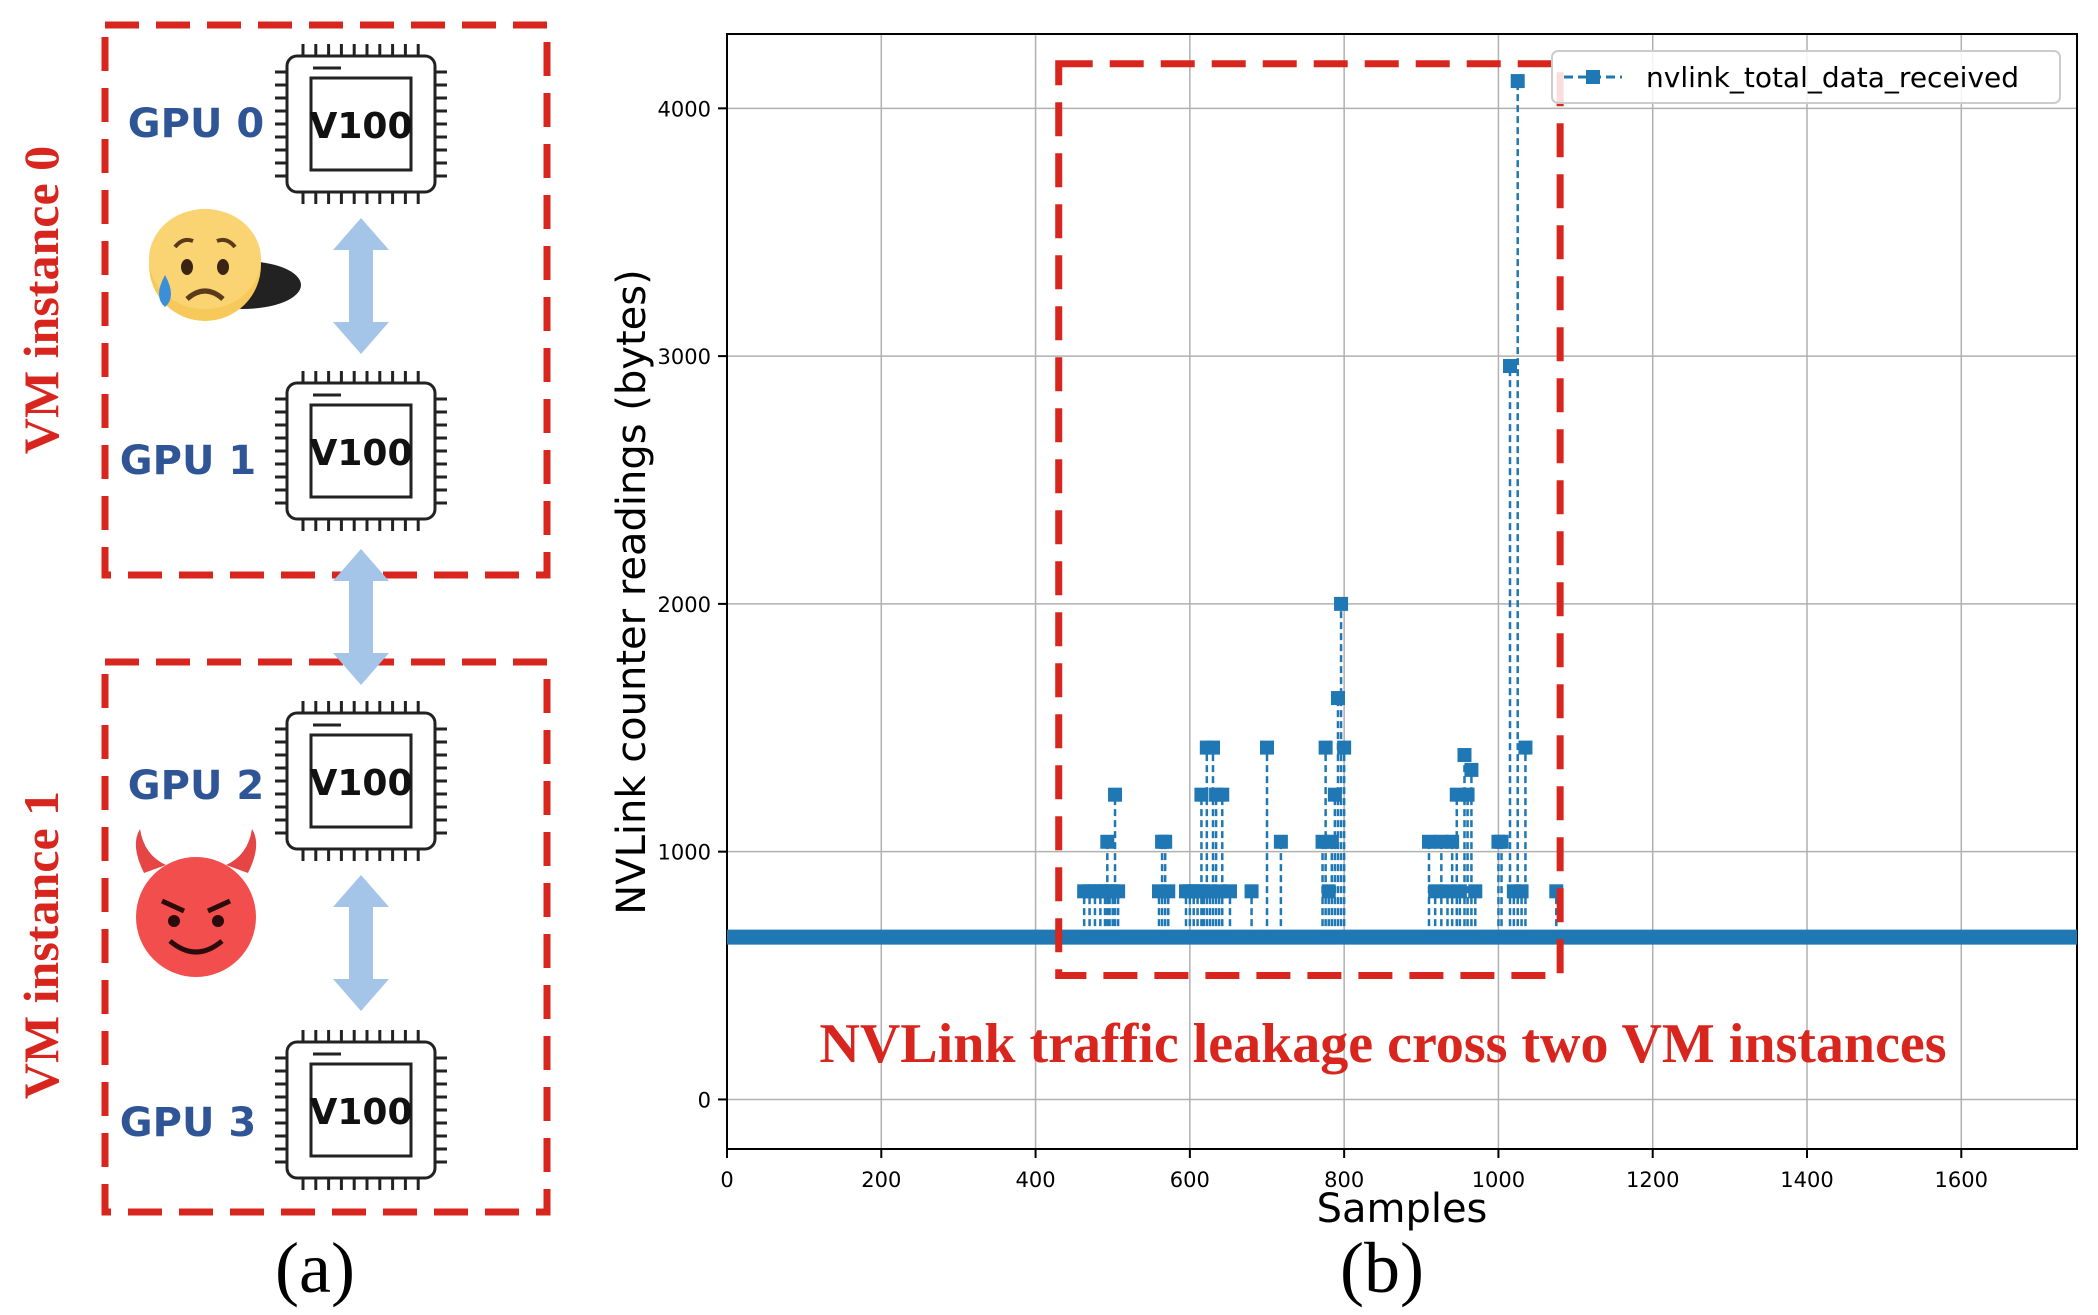 This screenshot has width=2098, height=1315. What do you see at coordinates (684, 357) in the screenshot?
I see `y-tick-label: 3000` at bounding box center [684, 357].